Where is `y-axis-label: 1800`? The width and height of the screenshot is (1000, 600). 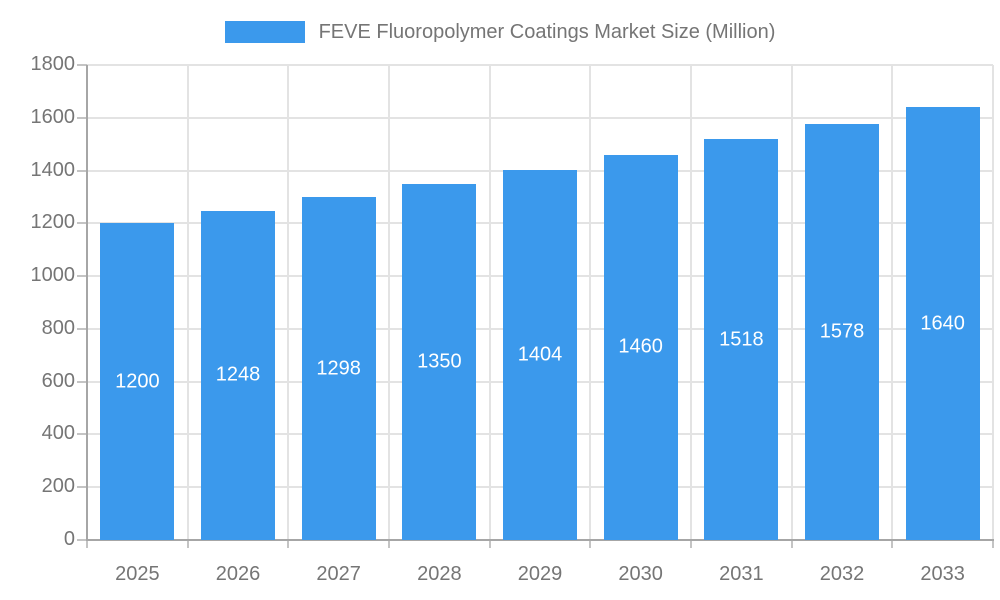
y-axis-label: 1800 is located at coordinates (53, 64).